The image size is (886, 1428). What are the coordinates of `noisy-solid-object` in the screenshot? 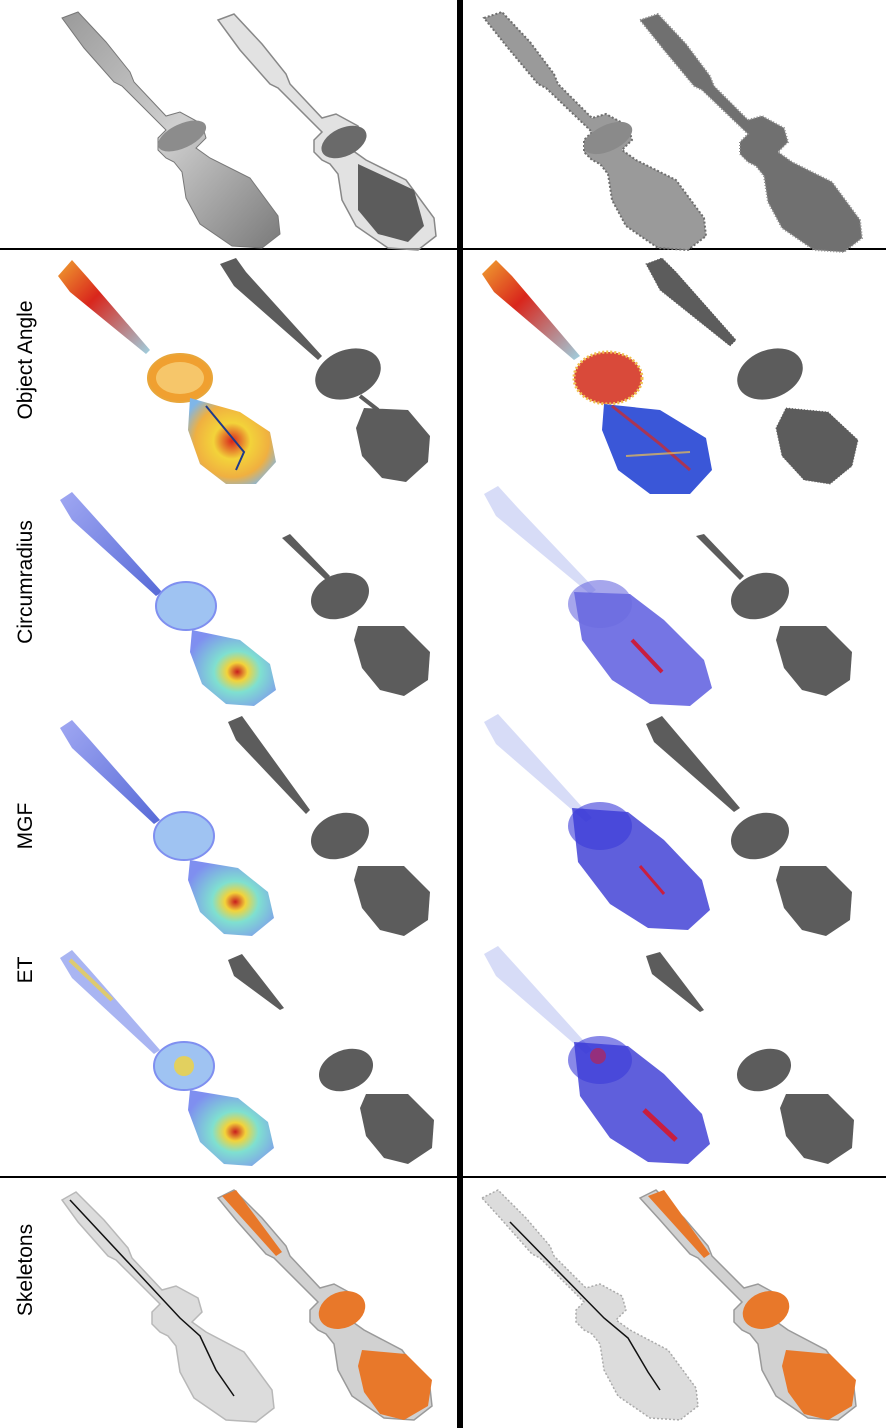 It's located at (595, 131).